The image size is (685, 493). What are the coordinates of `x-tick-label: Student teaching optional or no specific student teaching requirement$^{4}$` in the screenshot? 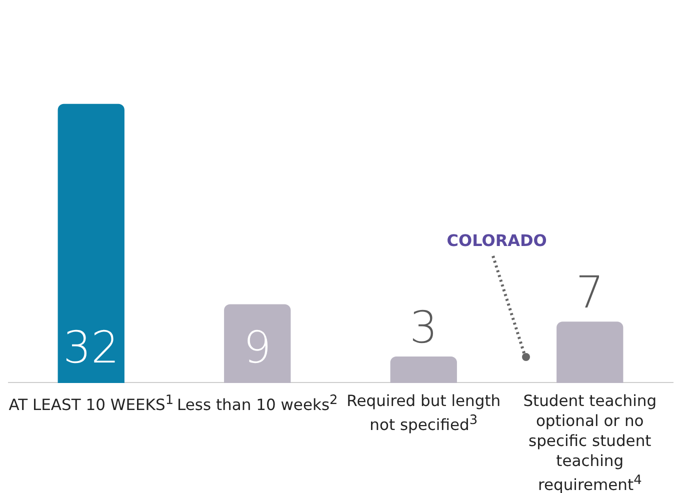 It's located at (590, 442).